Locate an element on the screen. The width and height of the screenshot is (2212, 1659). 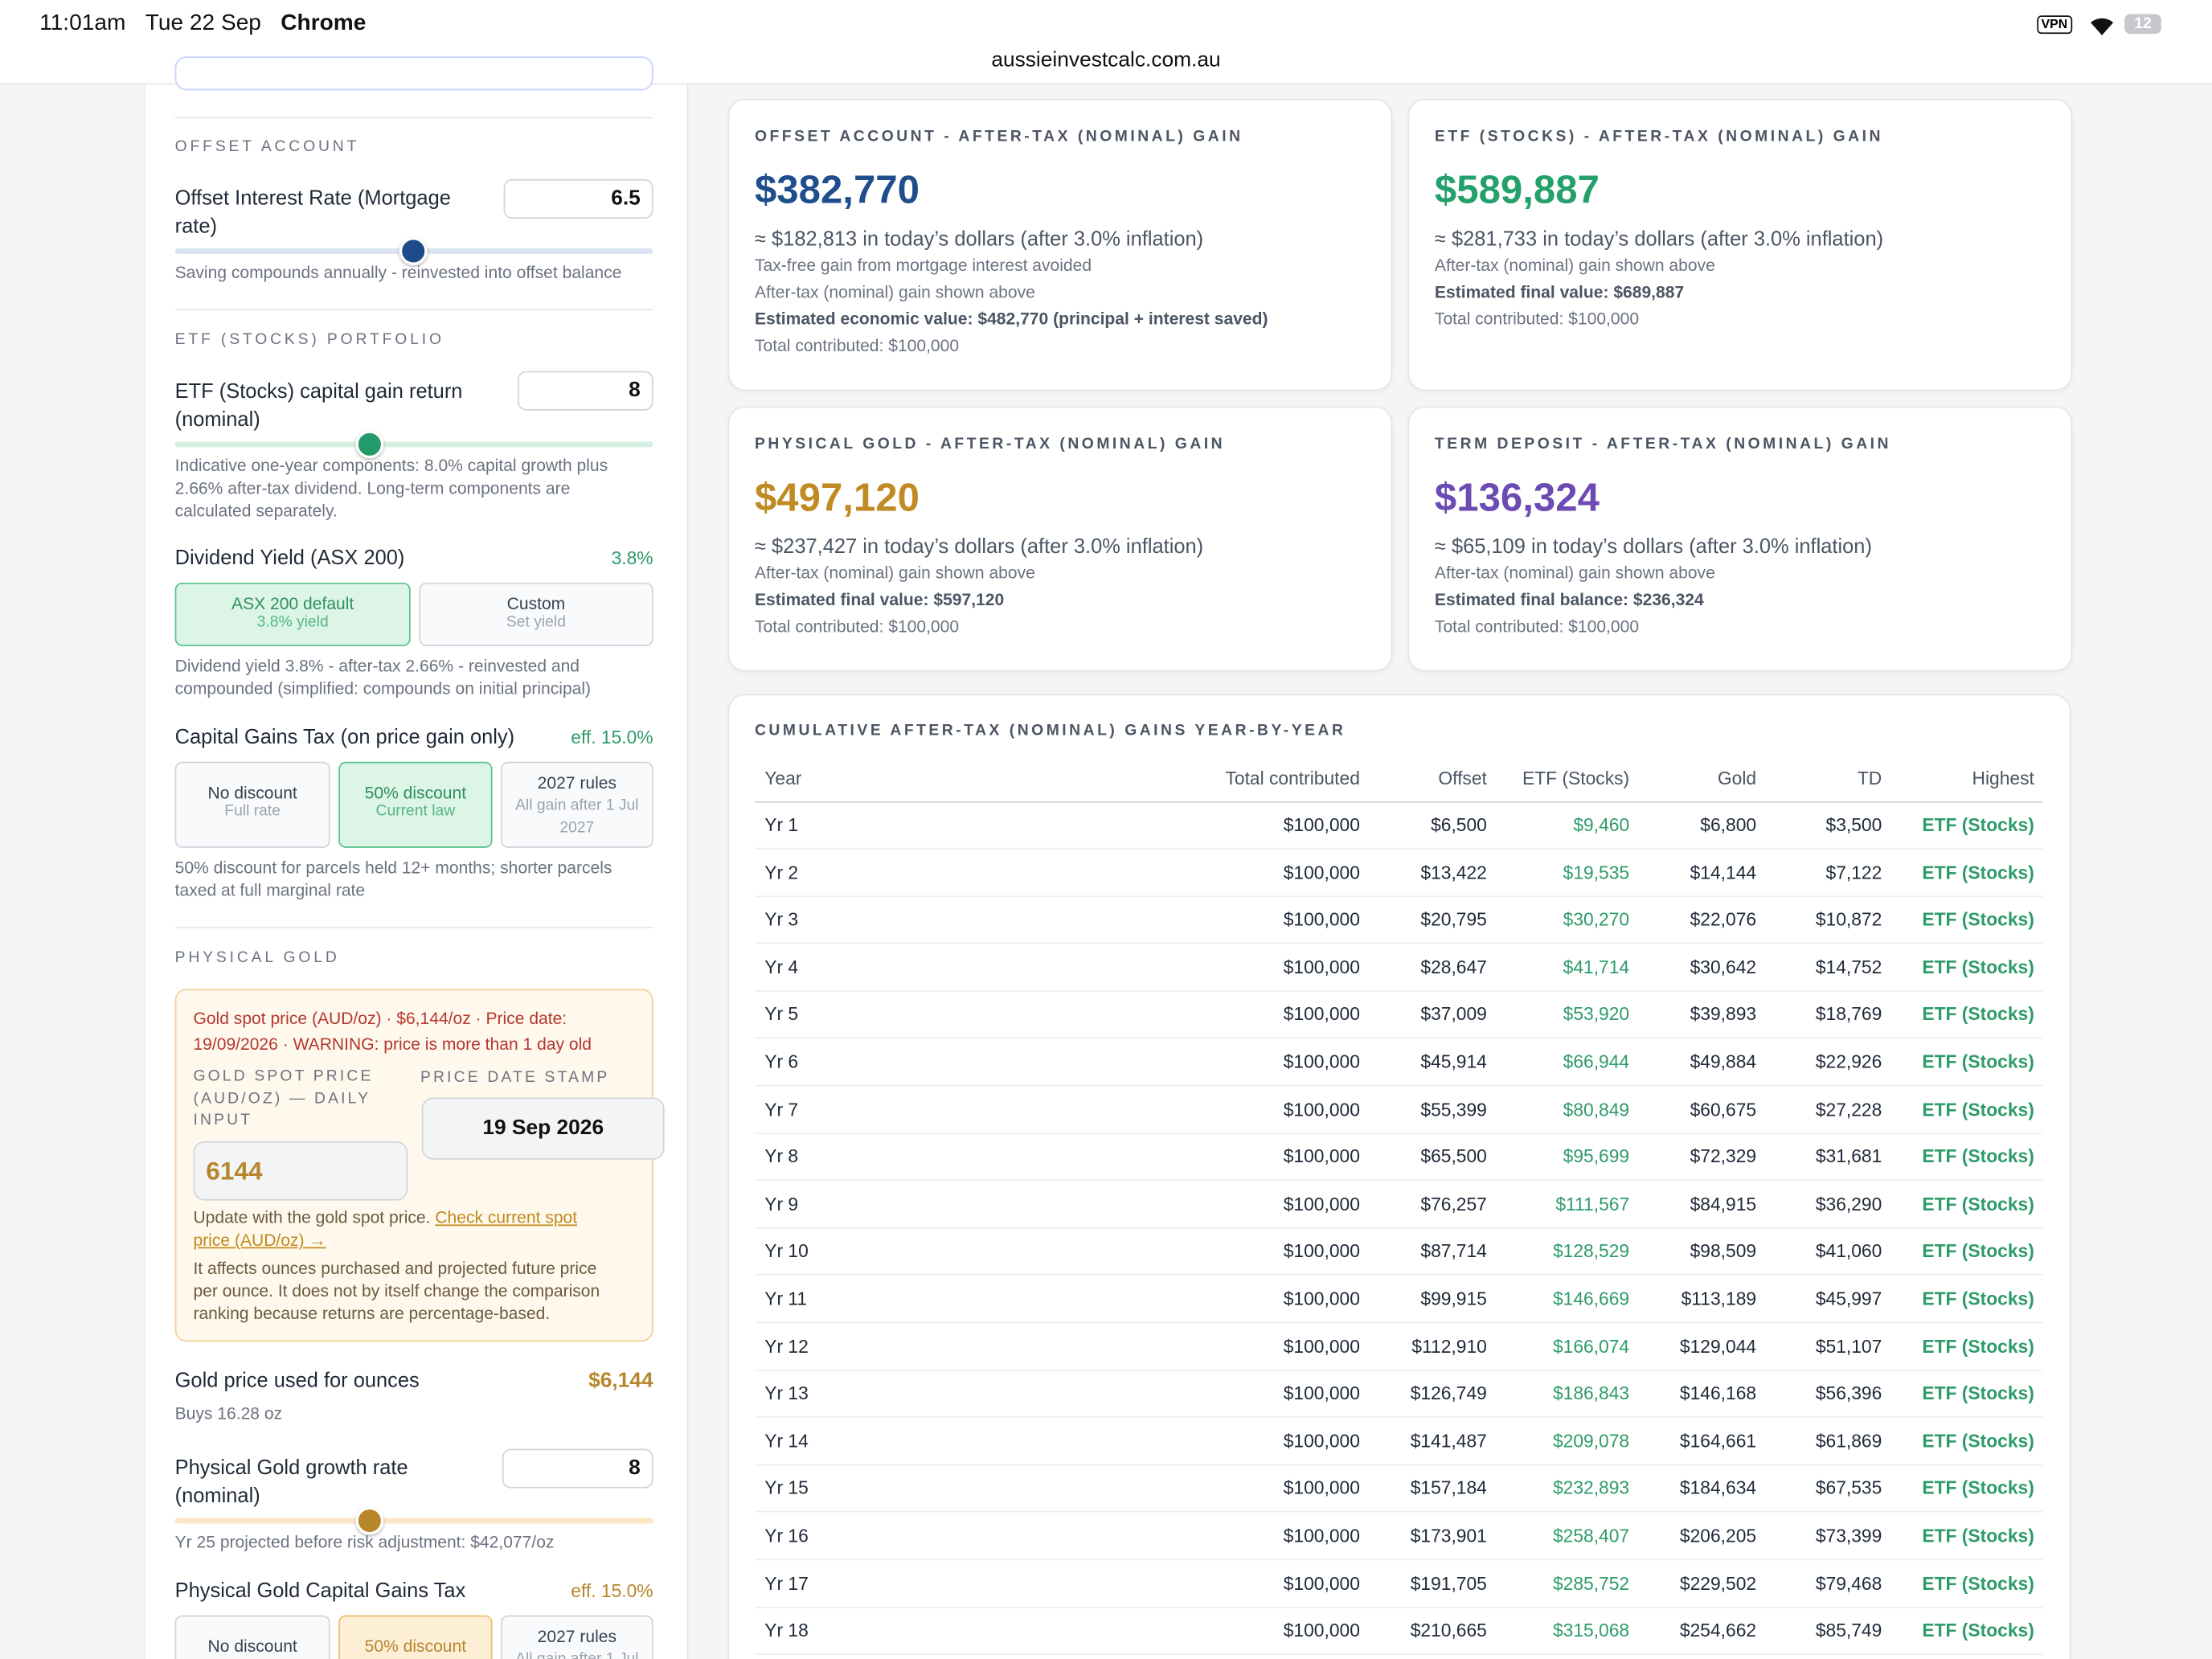
input-box is located at coordinates (413, 73).